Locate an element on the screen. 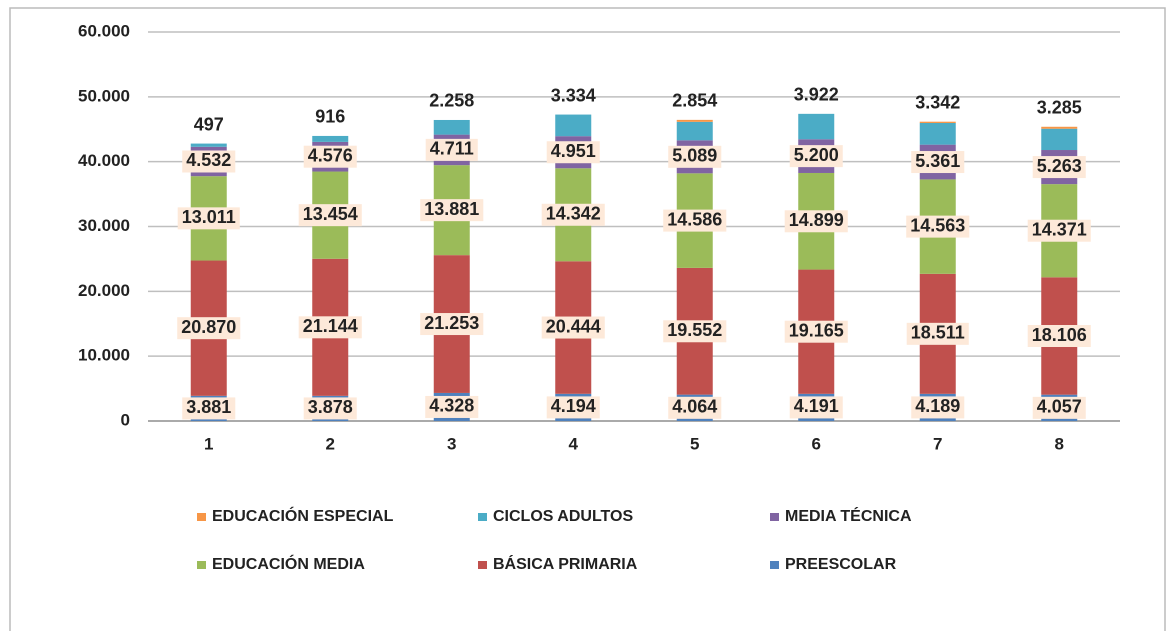 The width and height of the screenshot is (1173, 631). value-label: 3.334 is located at coordinates (573, 95).